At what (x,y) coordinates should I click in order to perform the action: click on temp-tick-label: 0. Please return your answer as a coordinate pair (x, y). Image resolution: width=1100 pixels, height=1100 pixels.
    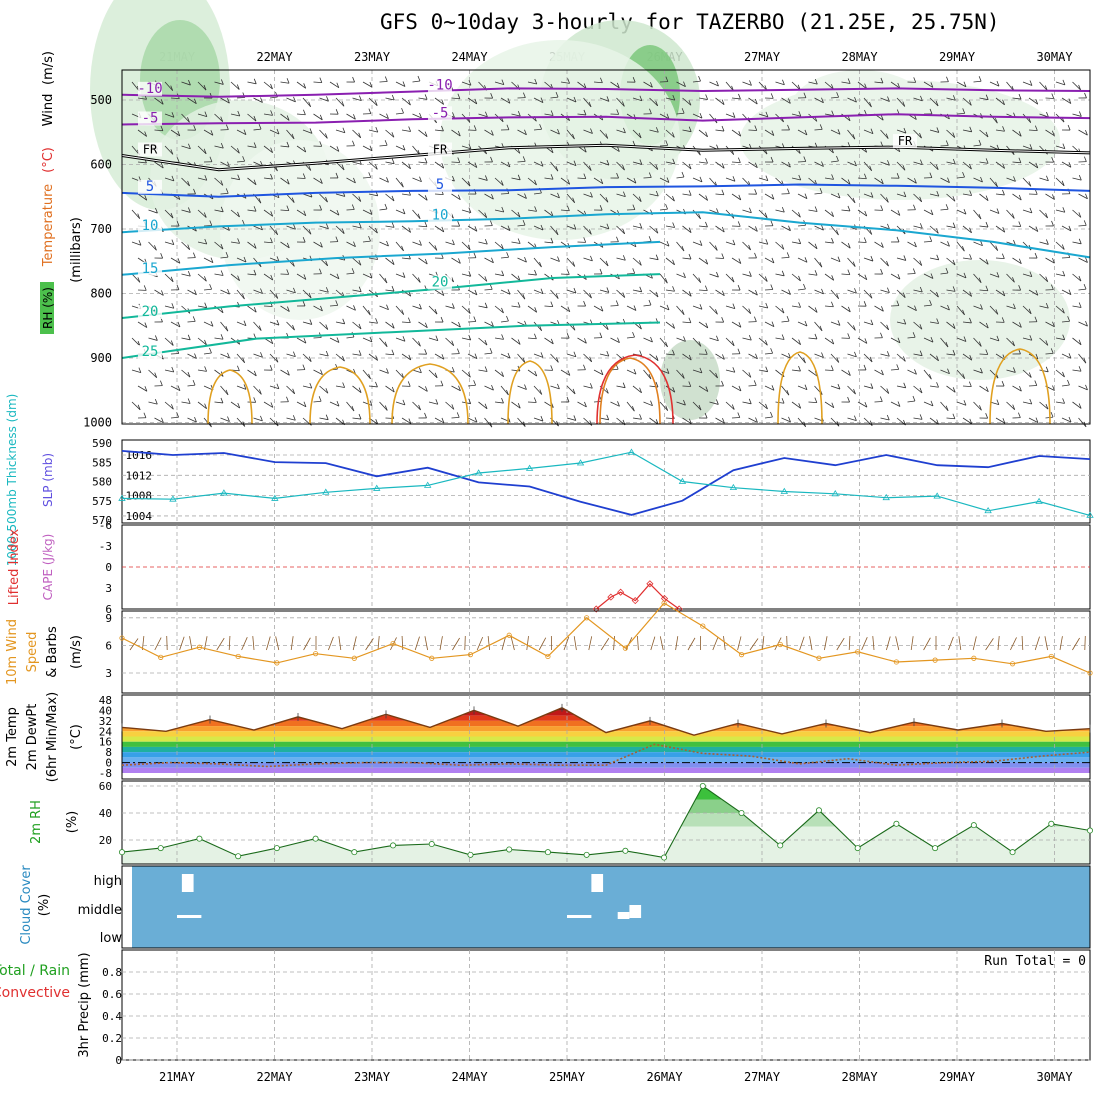
    Looking at the image, I should click on (108, 763).